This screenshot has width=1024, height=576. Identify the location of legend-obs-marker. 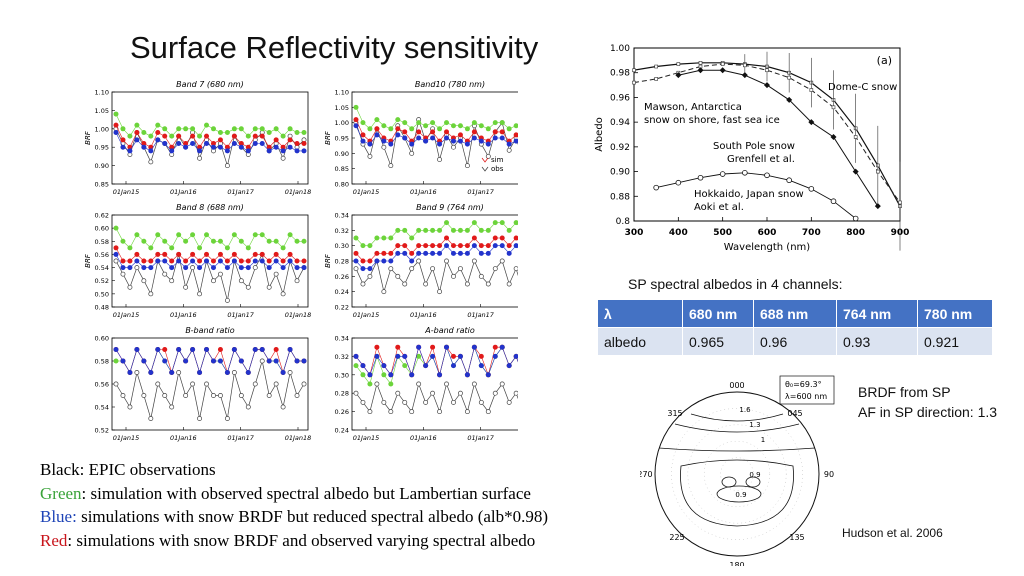
(485, 169).